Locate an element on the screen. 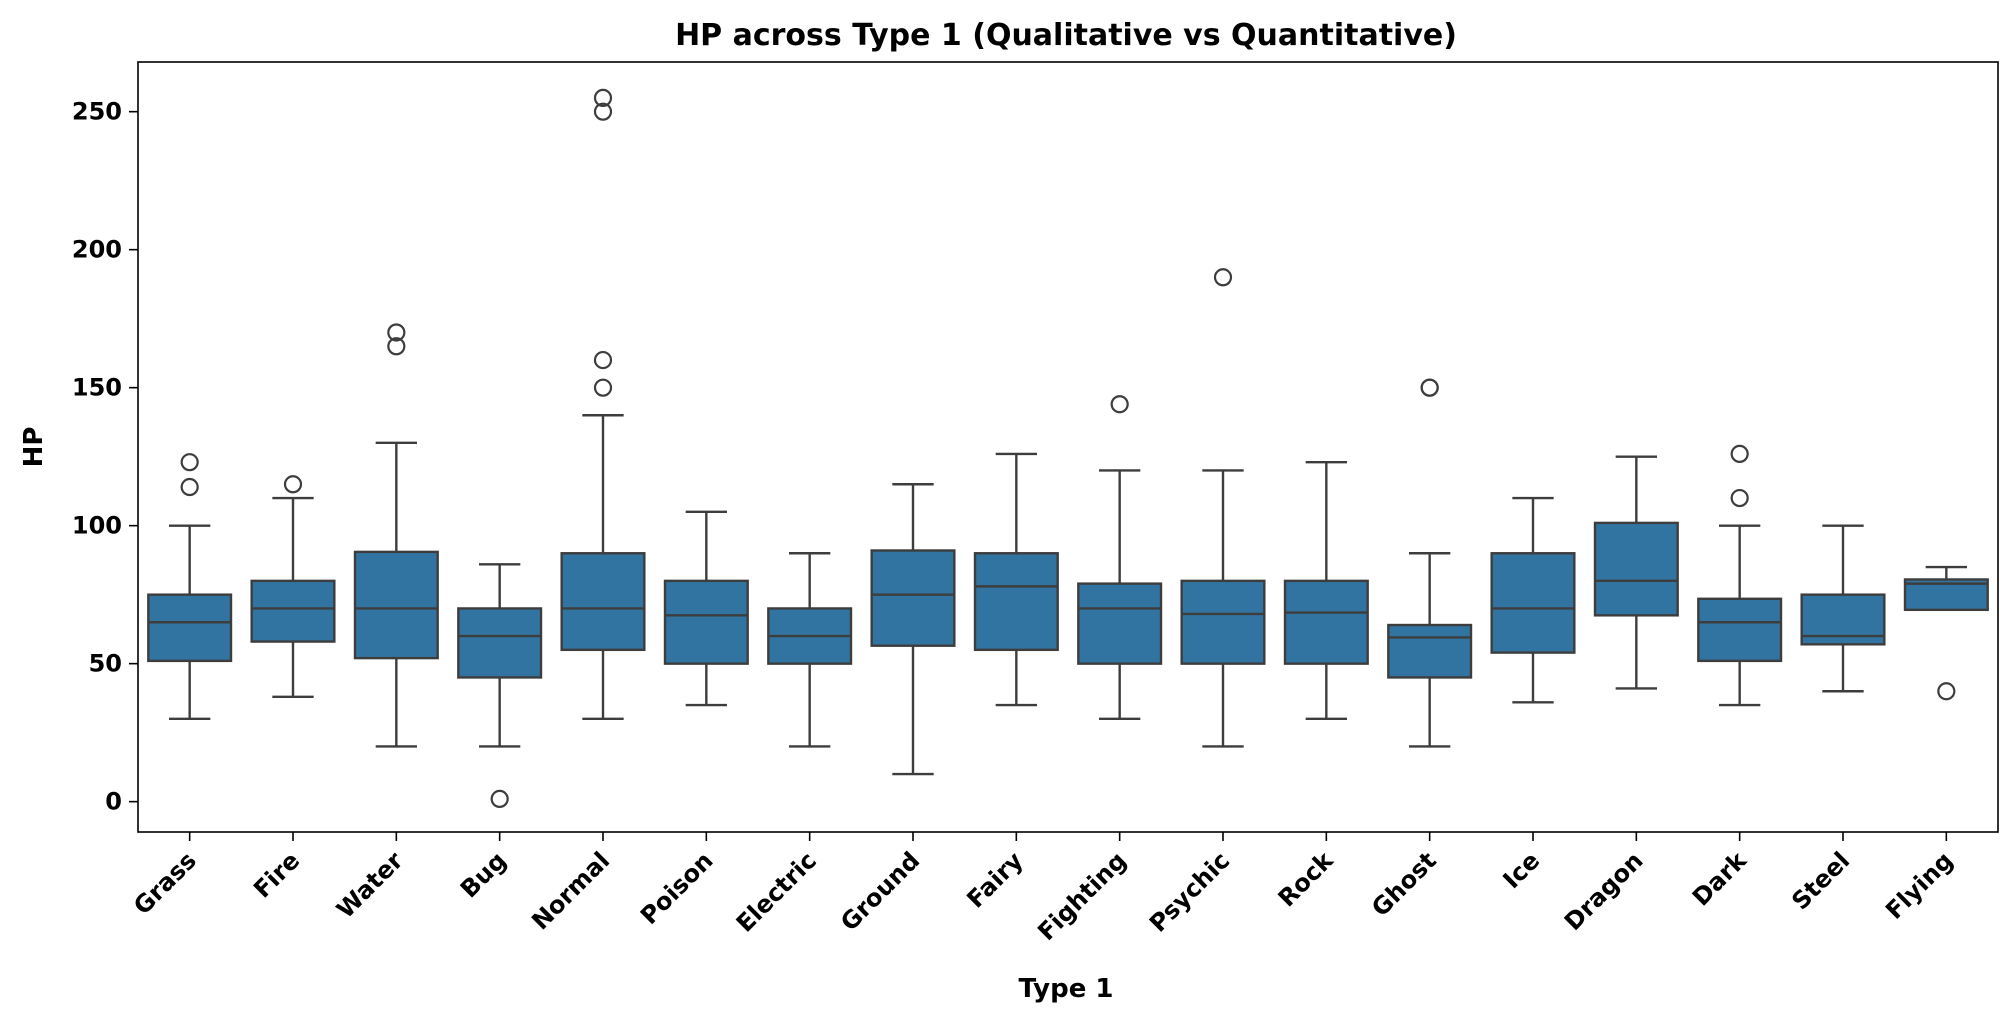 The height and width of the screenshot is (1023, 2016). y-tick-label: 200 is located at coordinates (97, 250).